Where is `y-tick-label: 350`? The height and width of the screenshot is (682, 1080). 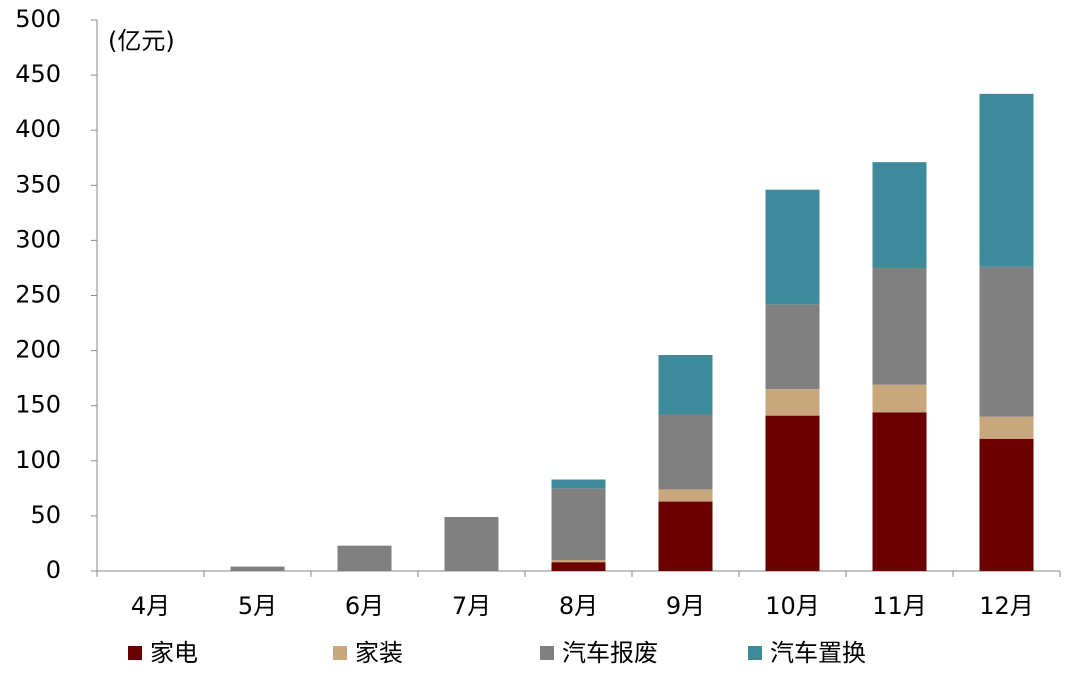 y-tick-label: 350 is located at coordinates (38, 184).